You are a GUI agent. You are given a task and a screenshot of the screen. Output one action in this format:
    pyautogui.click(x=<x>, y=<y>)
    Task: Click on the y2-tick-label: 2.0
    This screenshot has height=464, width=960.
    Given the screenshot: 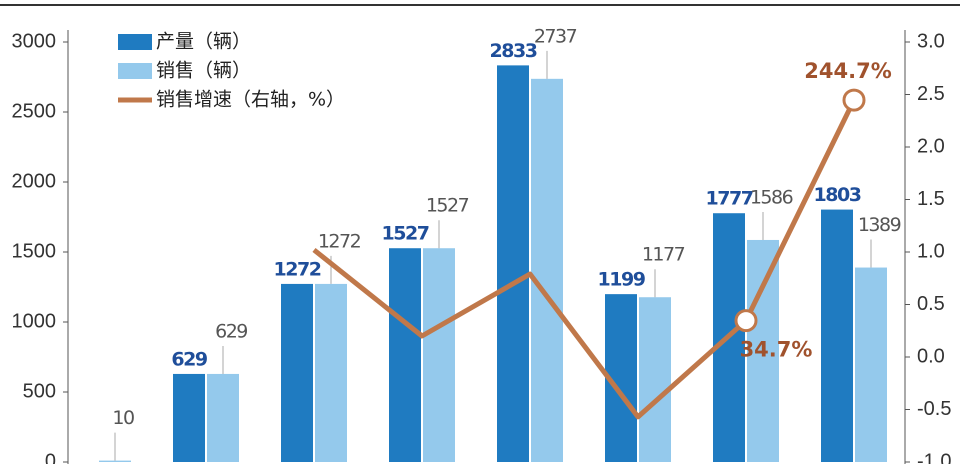 What is the action you would take?
    pyautogui.click(x=931, y=146)
    